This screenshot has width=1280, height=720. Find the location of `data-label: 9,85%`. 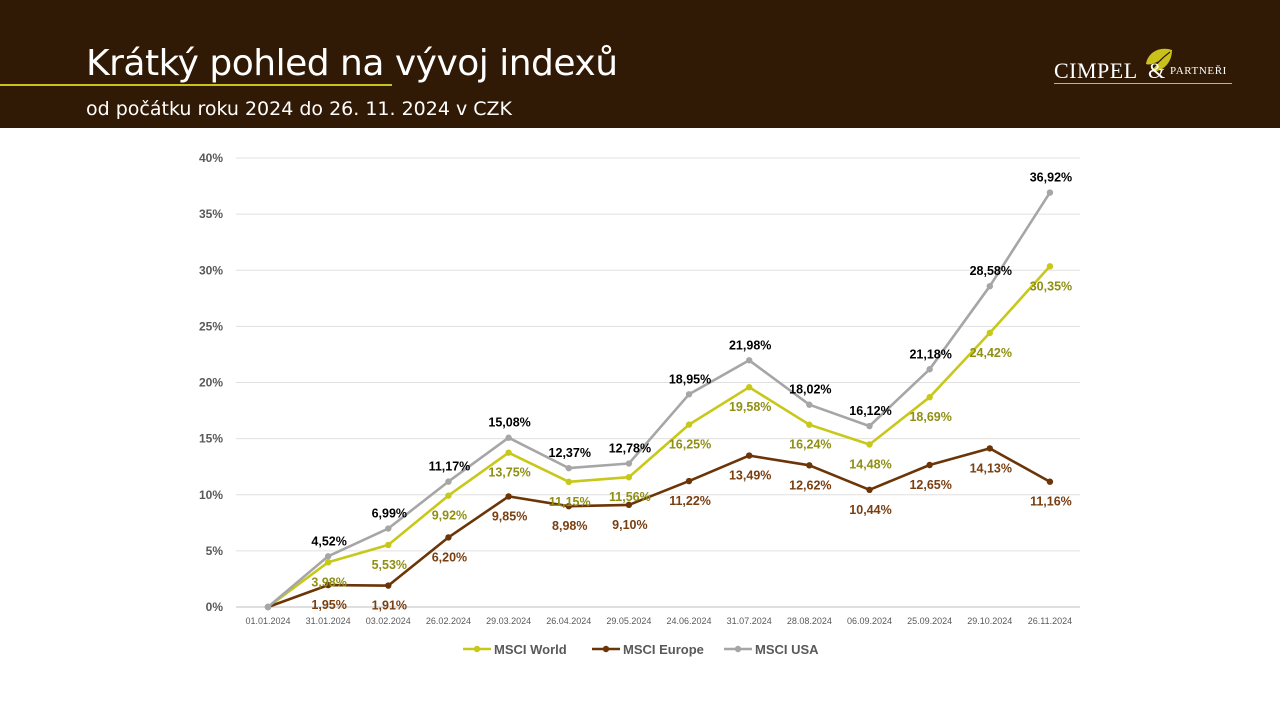

data-label: 9,85% is located at coordinates (509, 516).